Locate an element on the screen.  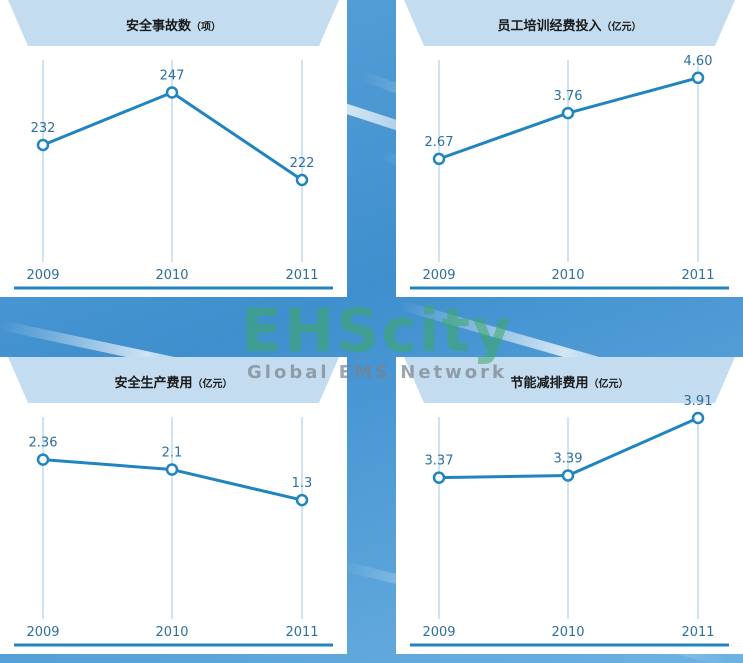
data-label-2011: 3.91 is located at coordinates (698, 401).